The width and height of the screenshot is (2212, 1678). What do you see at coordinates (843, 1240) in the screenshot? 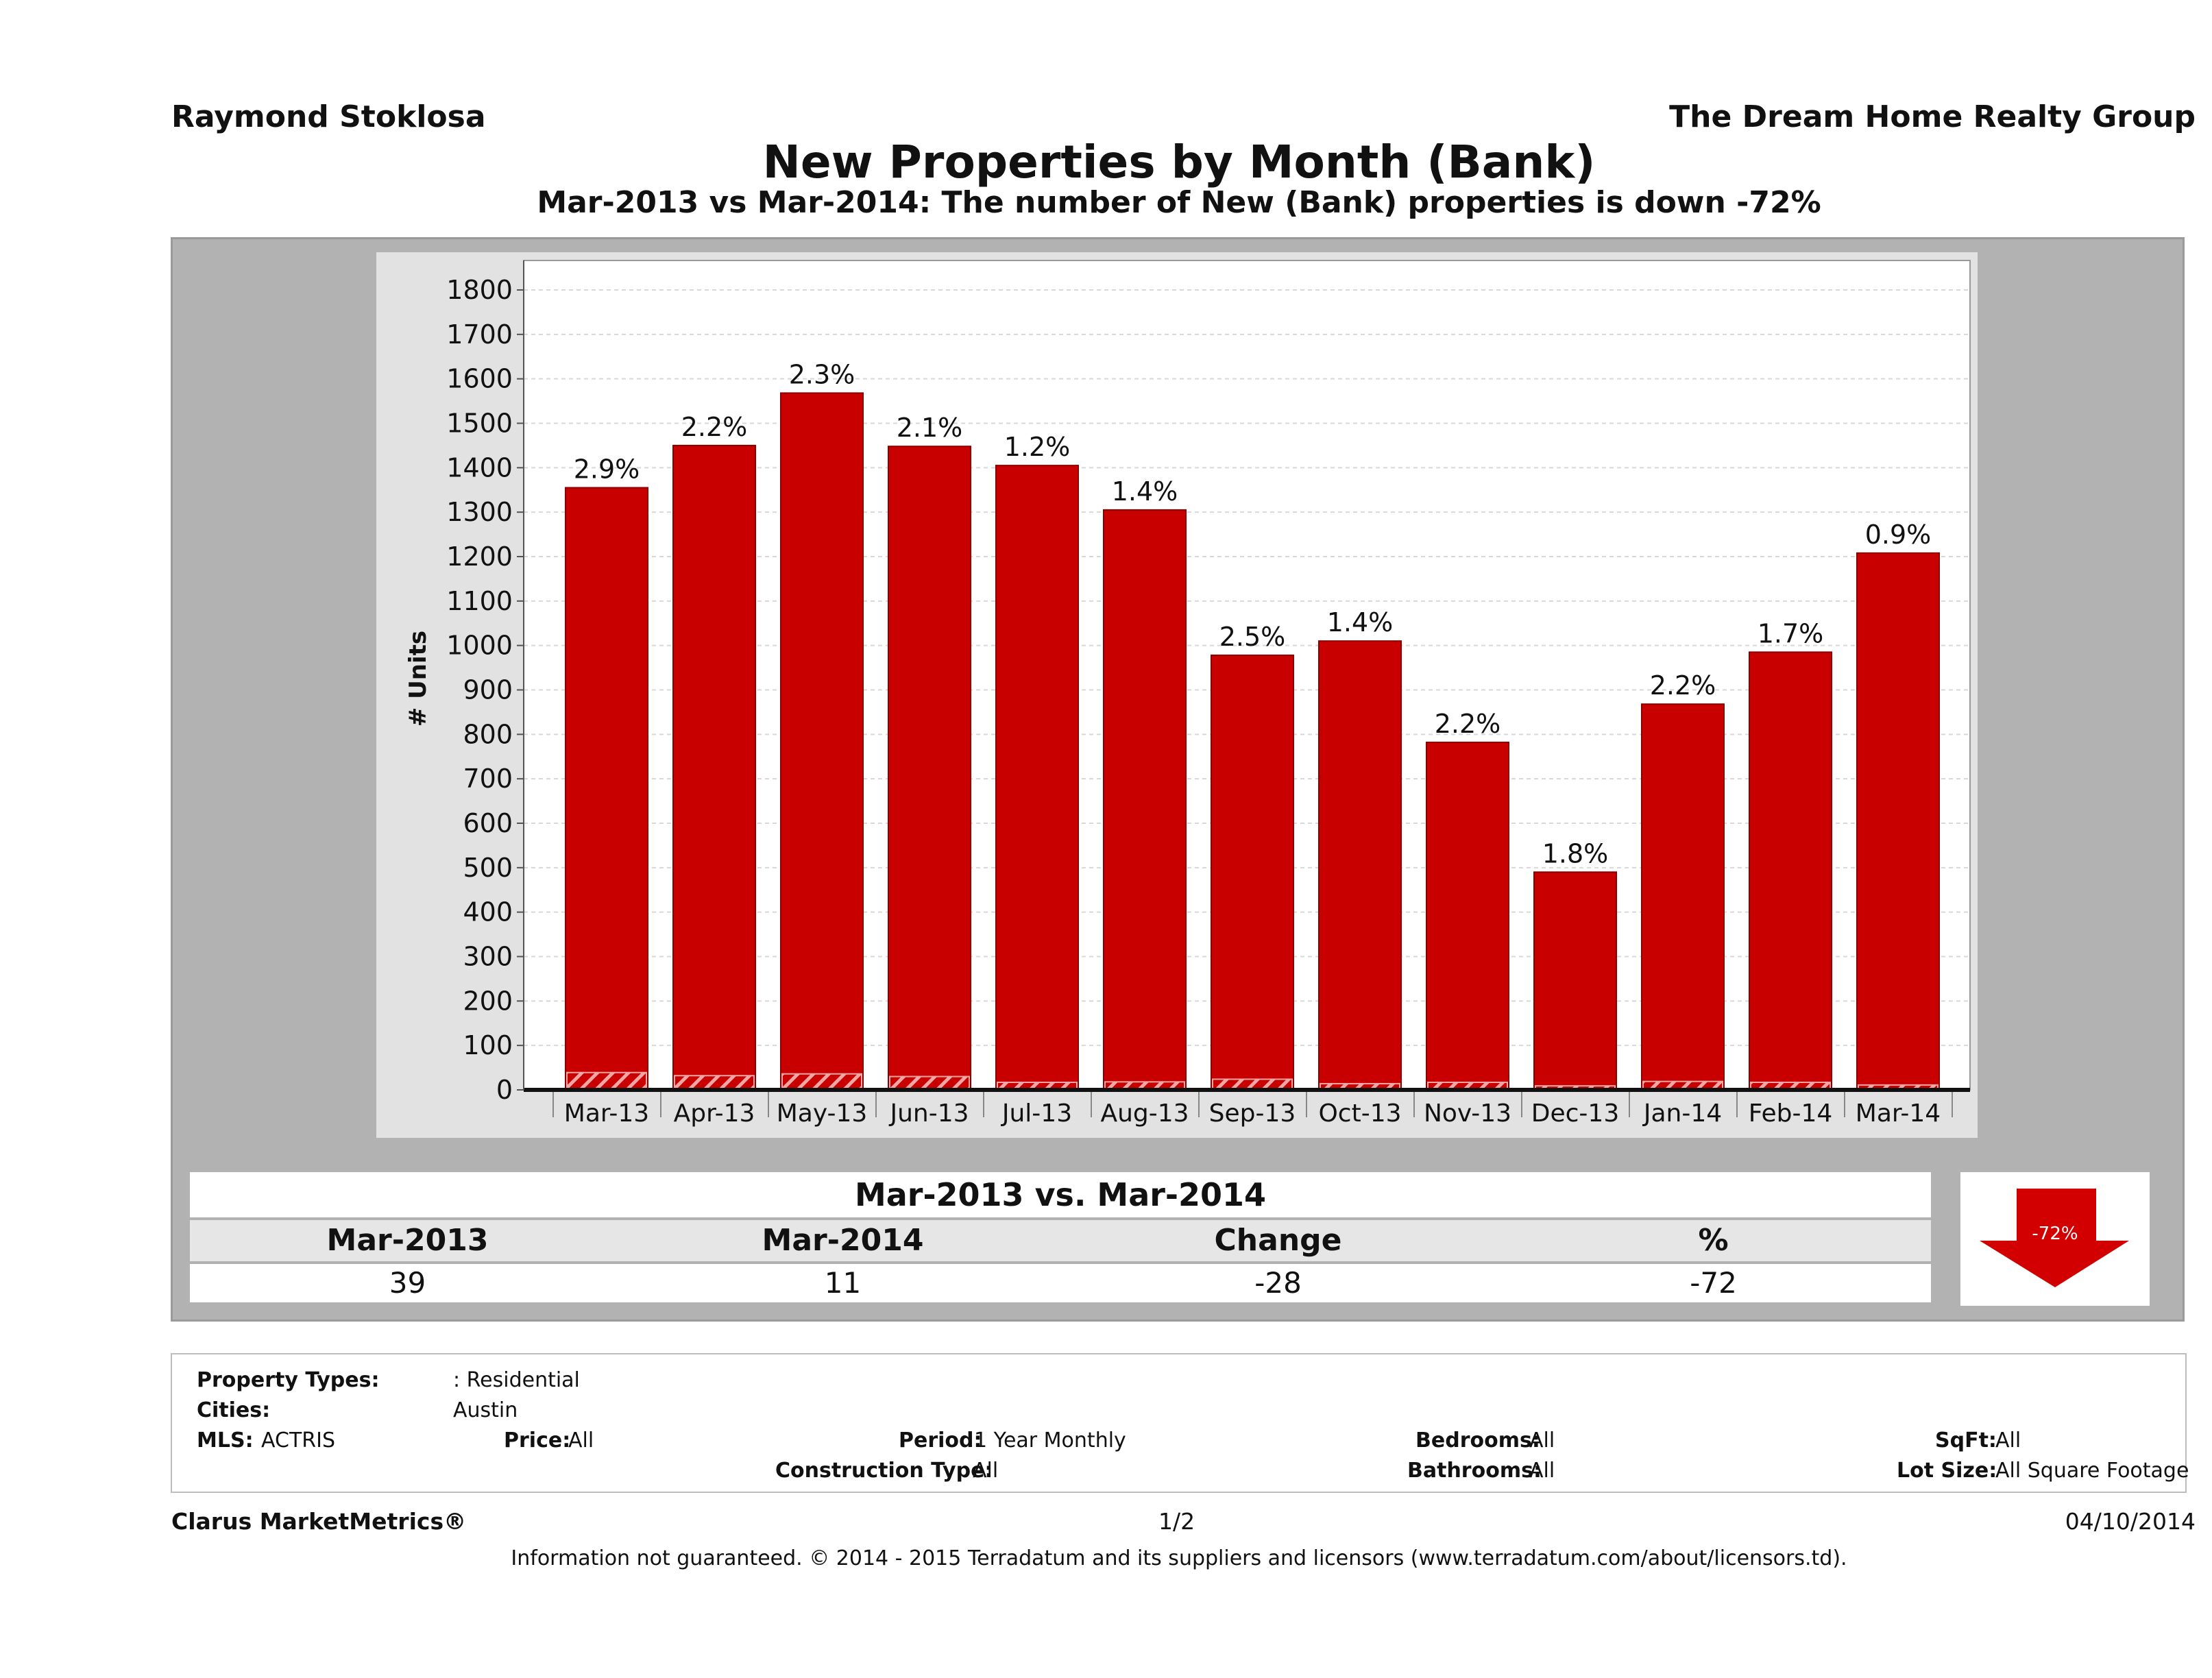
I see `header-mar-2014: Mar-2014` at bounding box center [843, 1240].